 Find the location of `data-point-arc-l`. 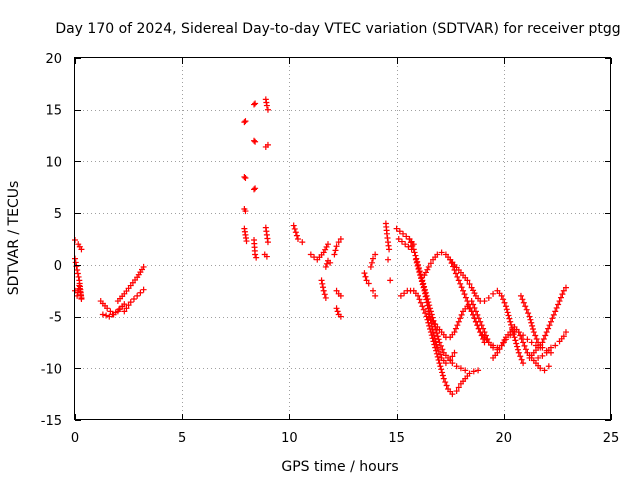

data-point-arc-l is located at coordinates (255, 103).